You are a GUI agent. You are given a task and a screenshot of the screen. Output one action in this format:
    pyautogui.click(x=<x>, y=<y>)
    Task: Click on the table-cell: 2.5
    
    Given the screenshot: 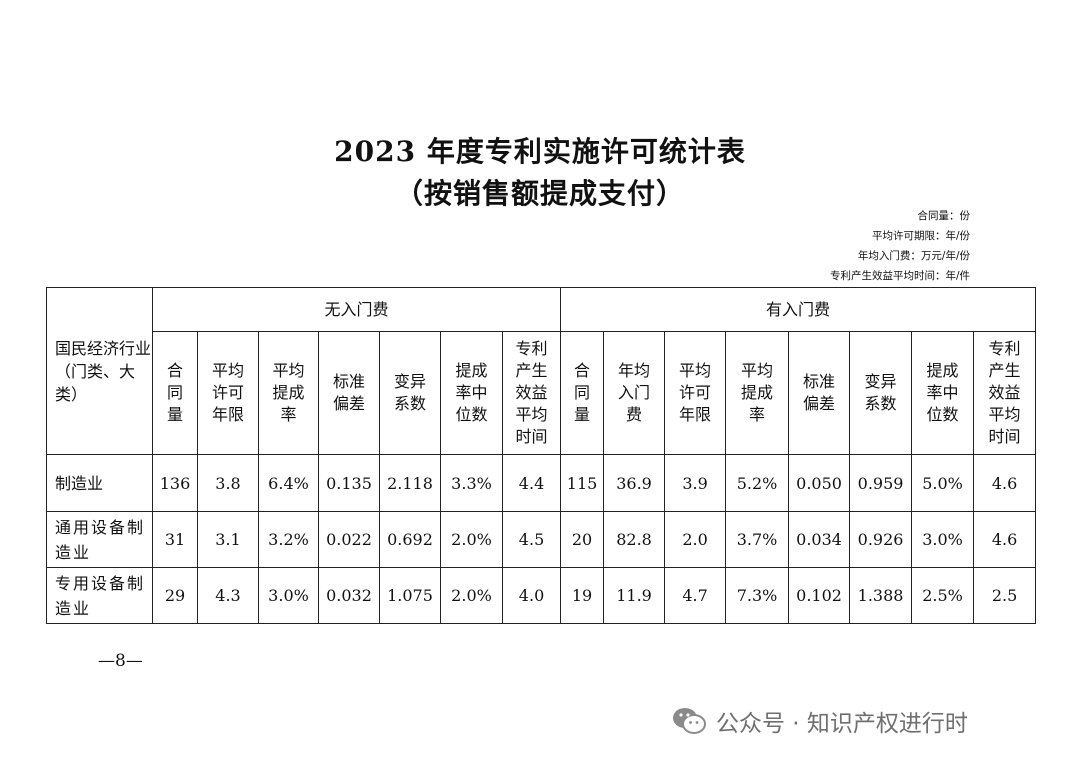 What is the action you would take?
    pyautogui.click(x=1005, y=595)
    